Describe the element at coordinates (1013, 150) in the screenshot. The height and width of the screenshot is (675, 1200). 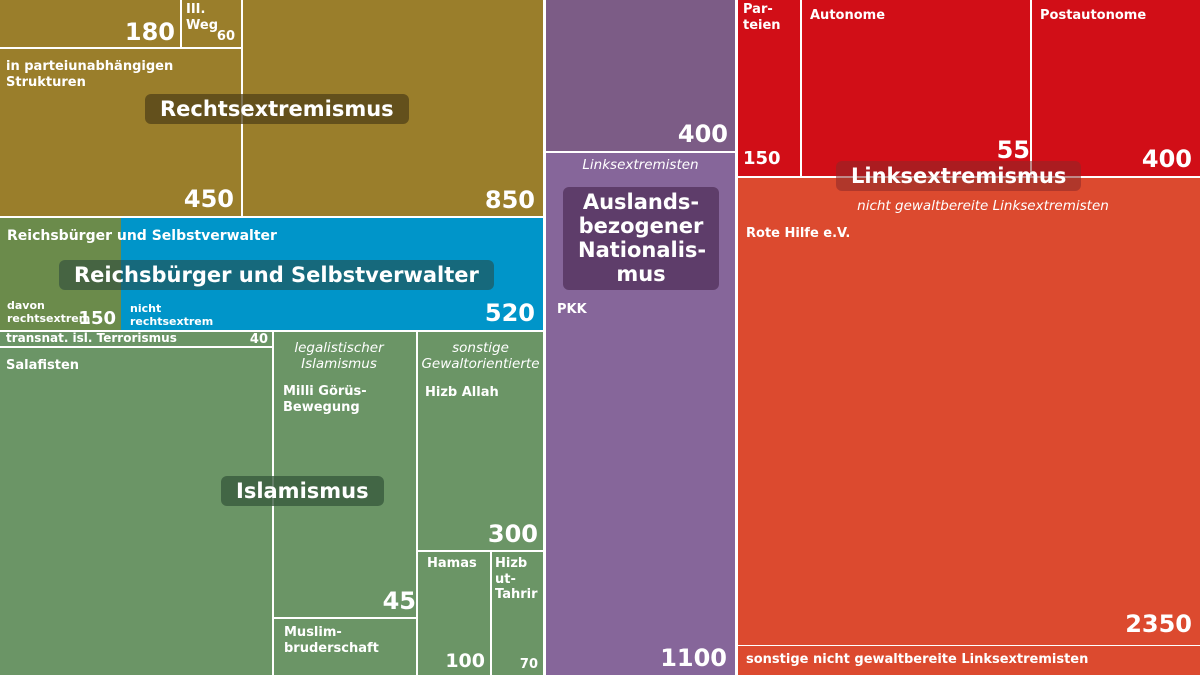
I see `value-label: 55` at that location.